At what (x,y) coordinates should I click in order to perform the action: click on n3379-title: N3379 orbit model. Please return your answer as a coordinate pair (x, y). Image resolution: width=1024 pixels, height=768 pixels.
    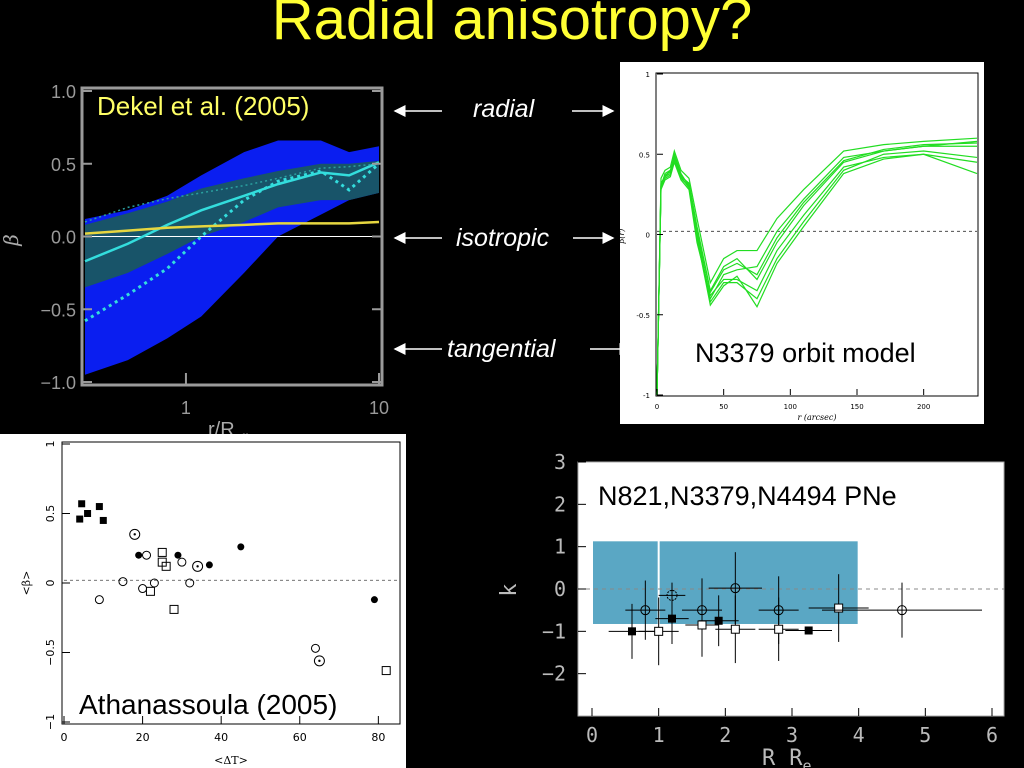
    Looking at the image, I should click on (805, 353).